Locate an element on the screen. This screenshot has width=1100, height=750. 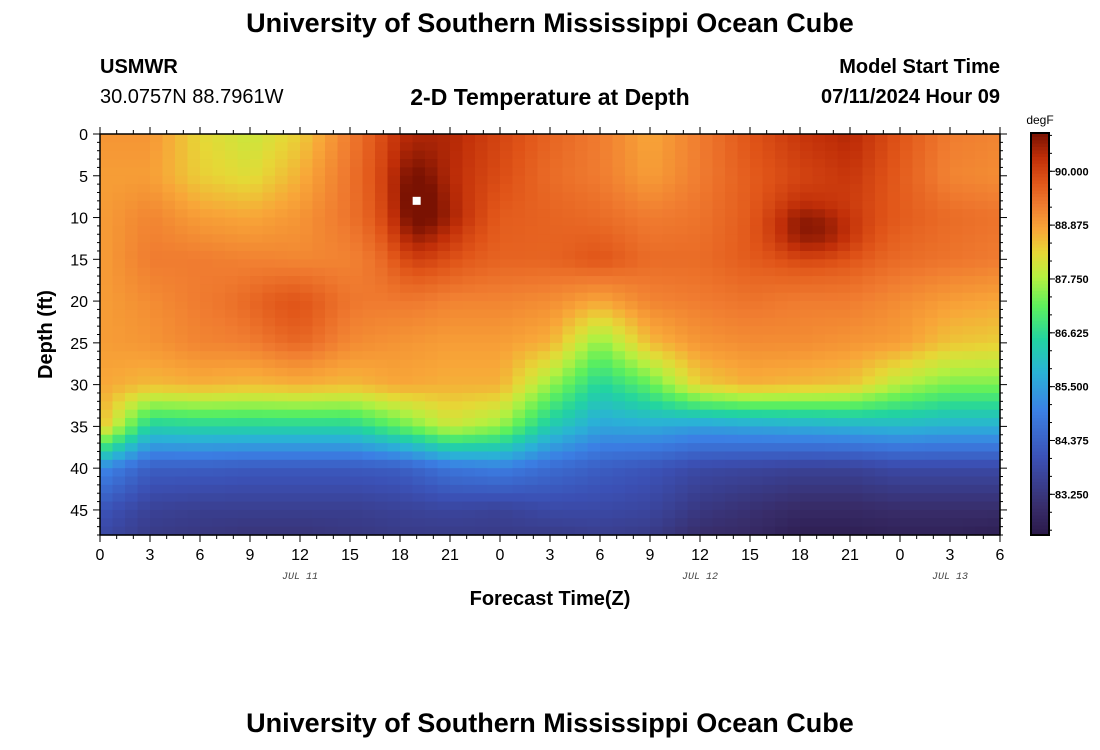
station-coordinates: 30.0757N 88.7961W is located at coordinates (192, 97).